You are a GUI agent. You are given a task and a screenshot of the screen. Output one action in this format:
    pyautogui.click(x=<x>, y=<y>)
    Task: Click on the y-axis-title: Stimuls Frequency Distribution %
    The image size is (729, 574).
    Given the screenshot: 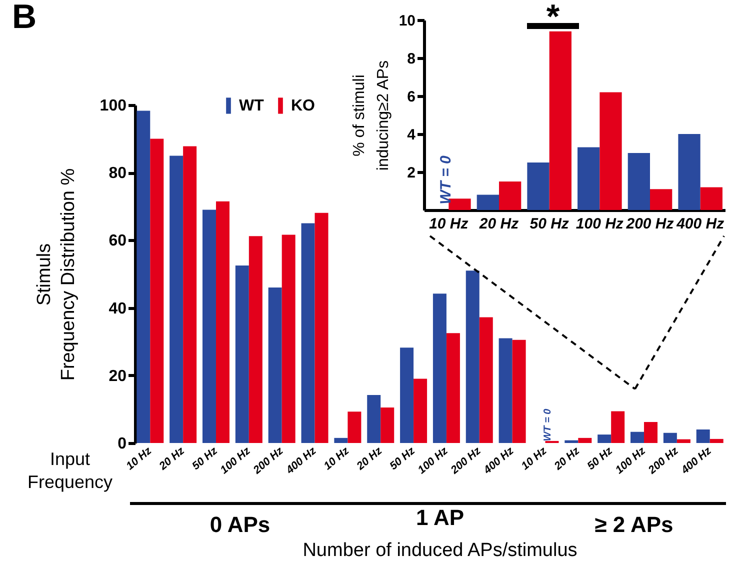 What is the action you would take?
    pyautogui.click(x=56, y=274)
    